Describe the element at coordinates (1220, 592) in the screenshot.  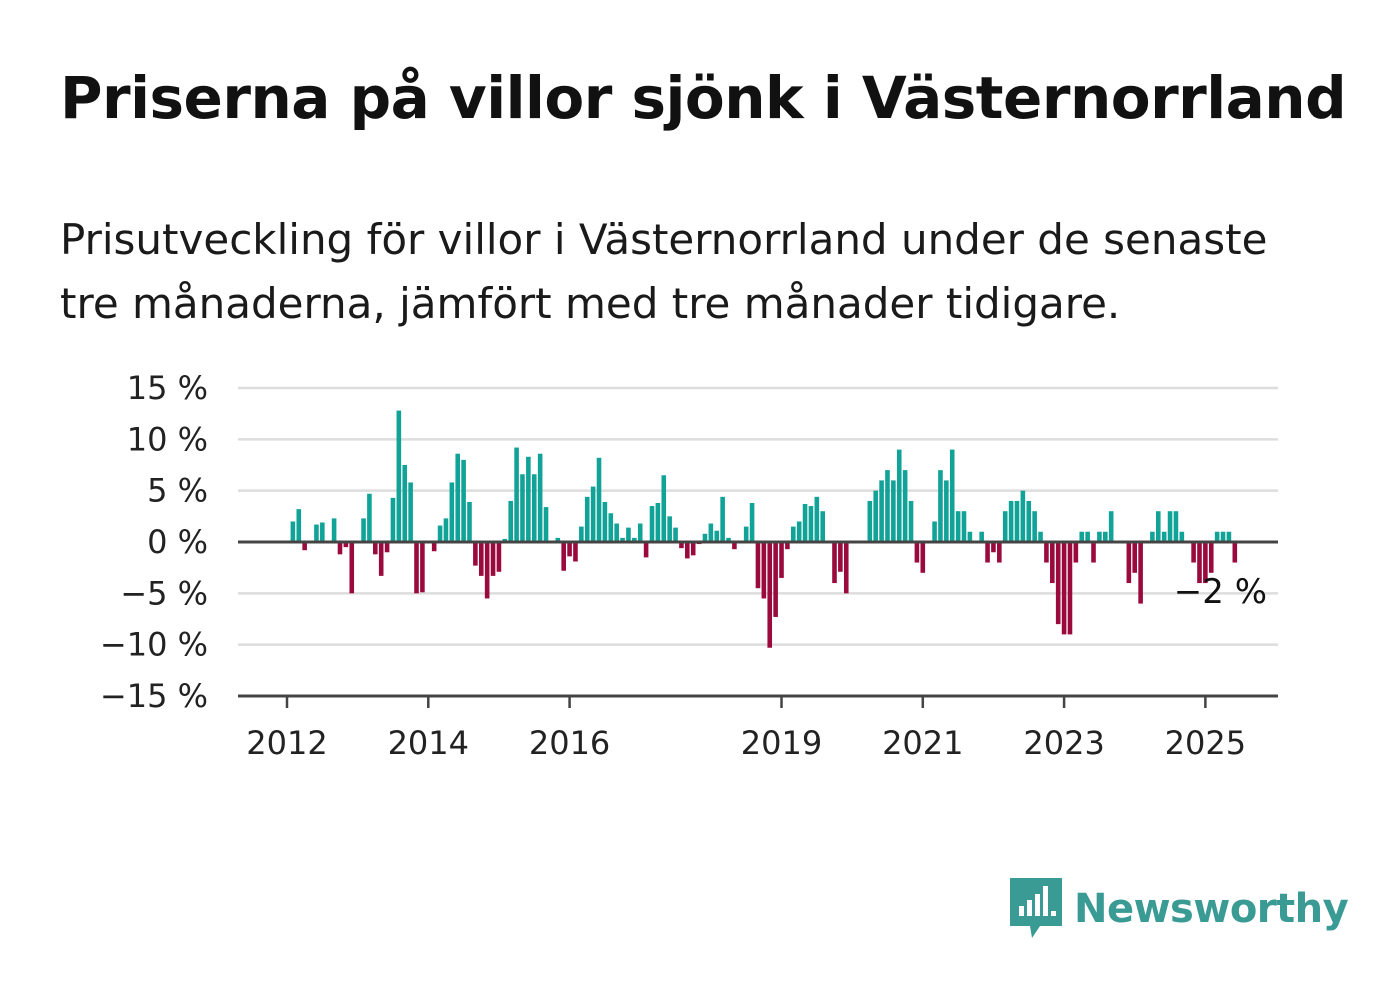
I see `last-value-label: −2 %` at that location.